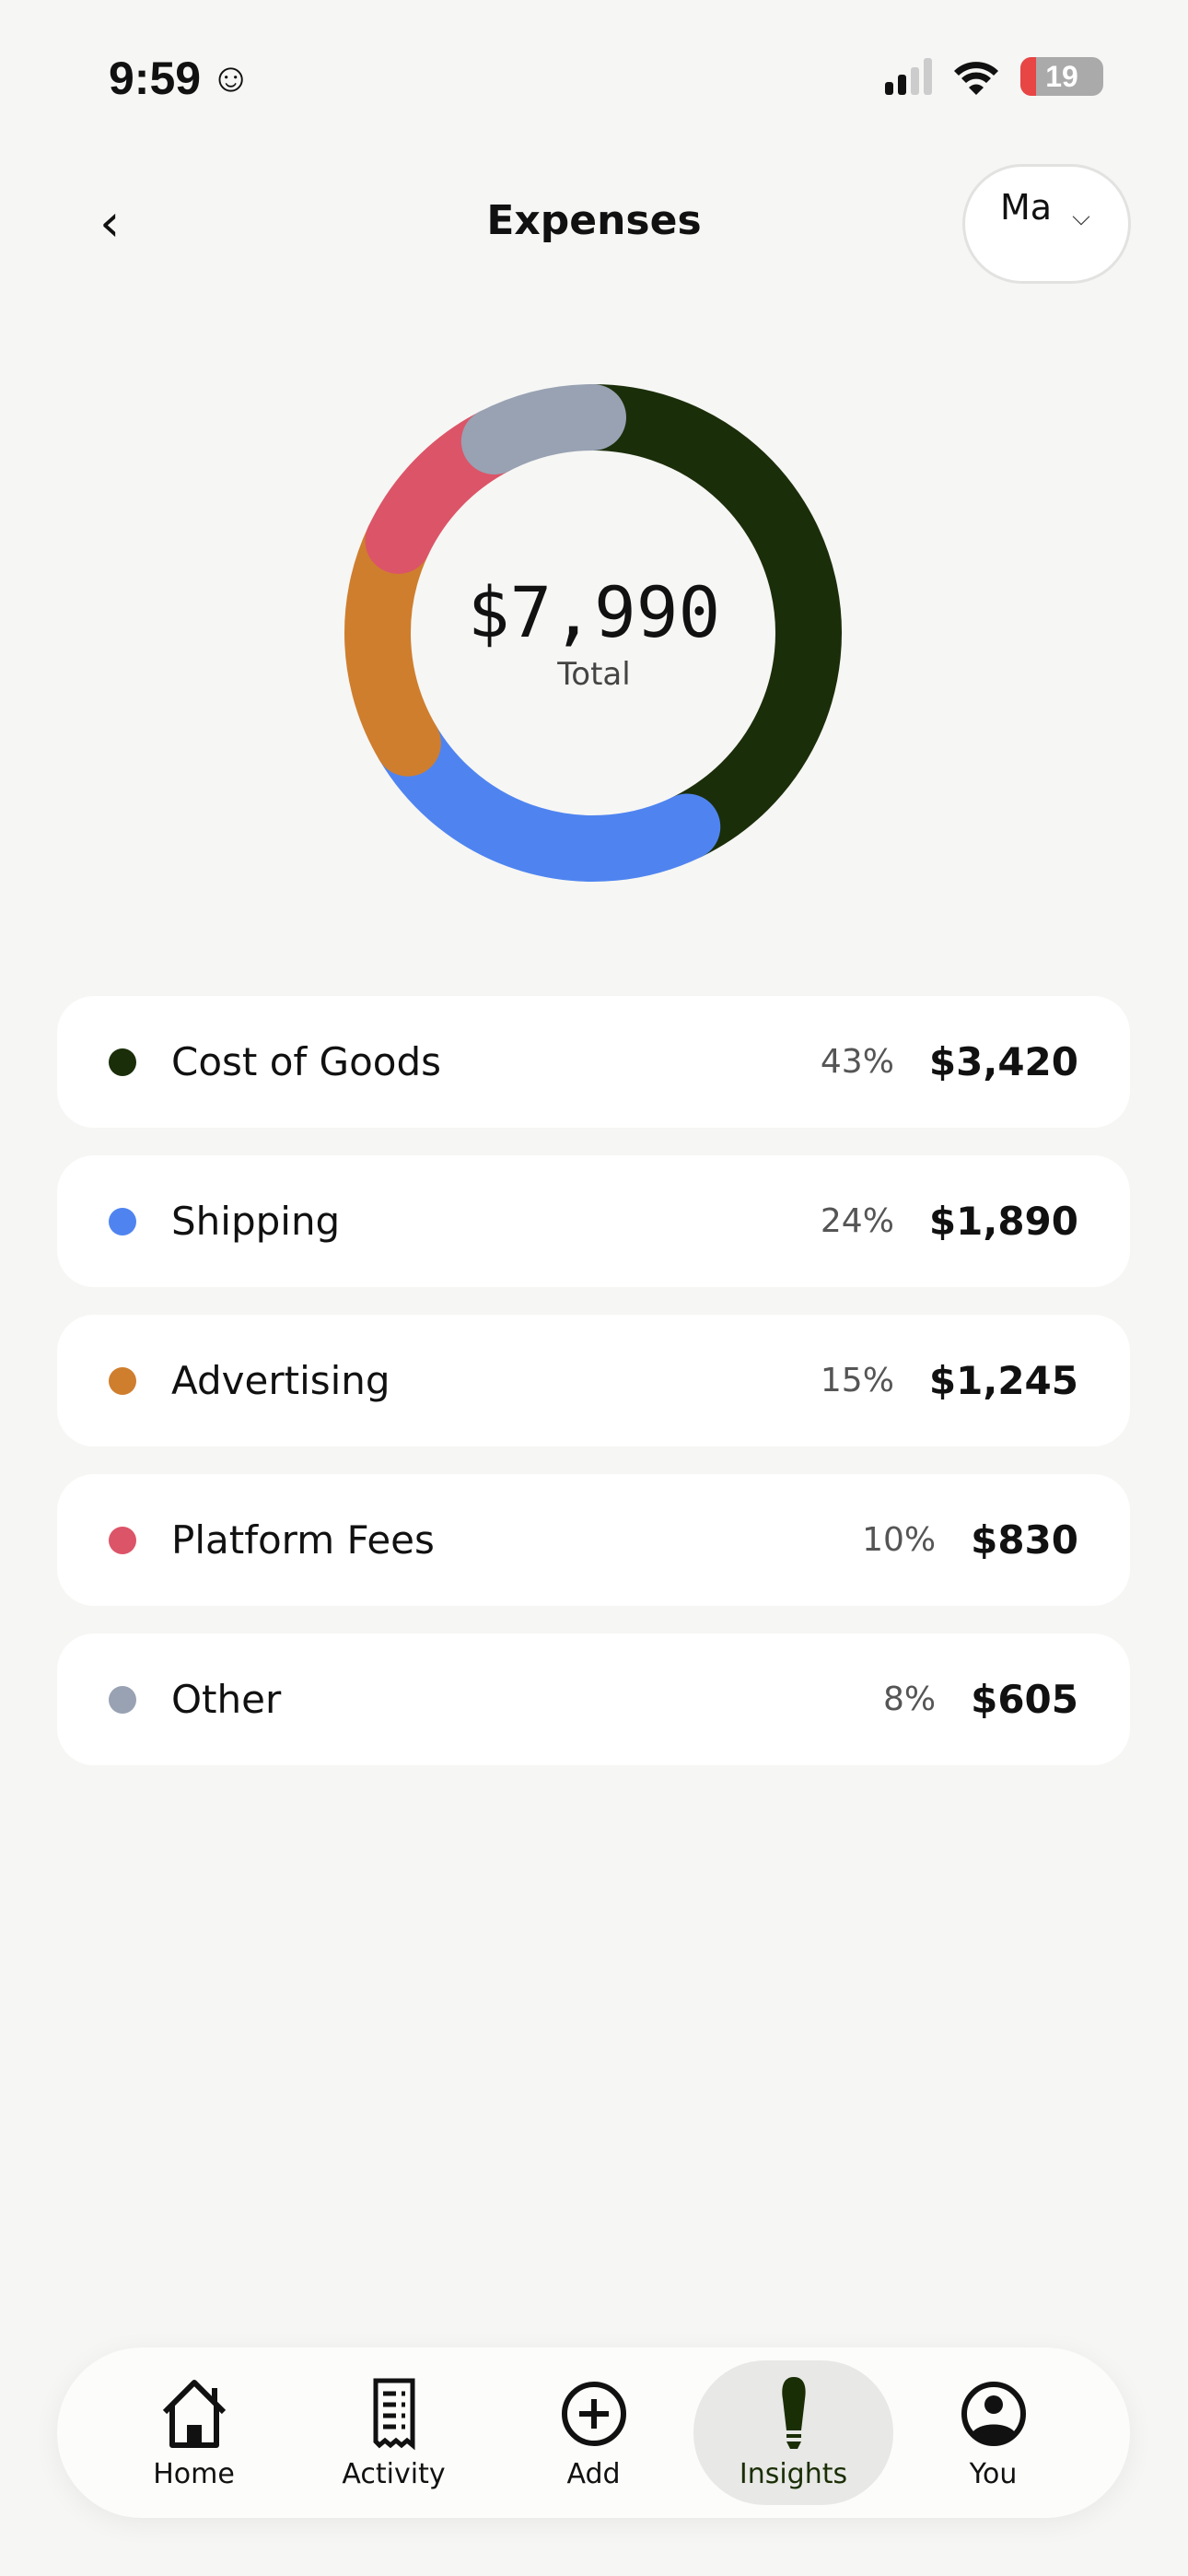 This screenshot has height=2576, width=1188. I want to click on tab-label: Insights, so click(793, 2474).